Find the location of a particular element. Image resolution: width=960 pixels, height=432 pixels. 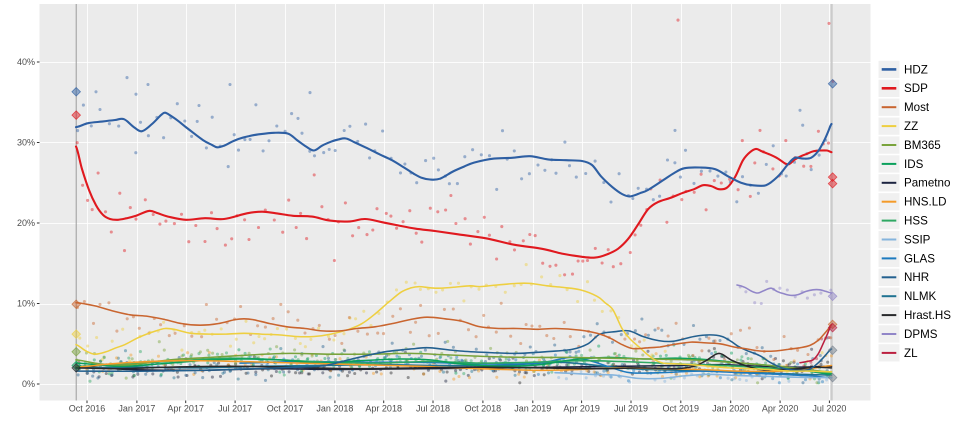

svg-text: HSS is located at coordinates (916, 221).